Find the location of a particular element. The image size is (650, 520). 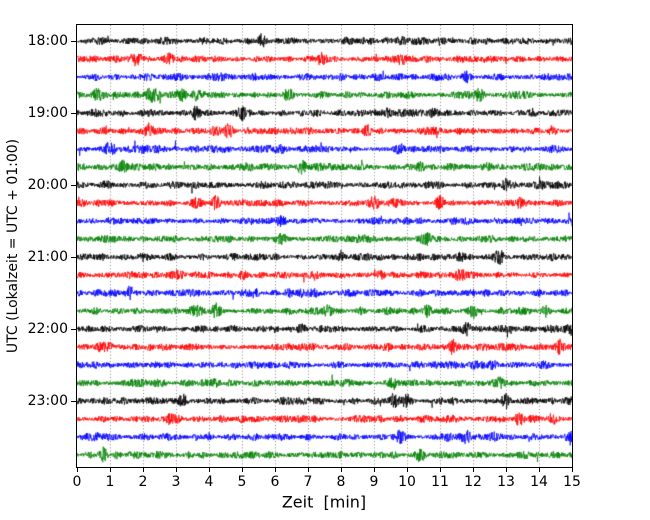

x-tick-label: 12 is located at coordinates (473, 482).